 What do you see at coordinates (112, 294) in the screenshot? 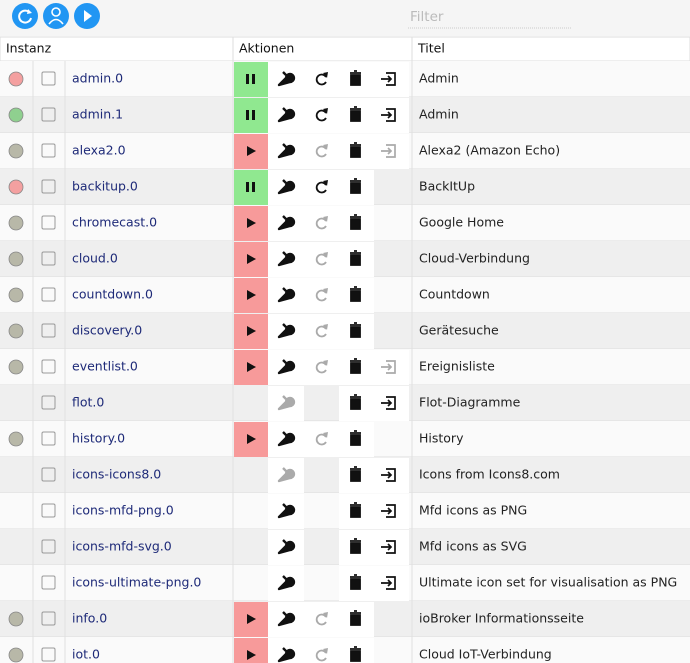
I see `instance-name: countdown.0` at bounding box center [112, 294].